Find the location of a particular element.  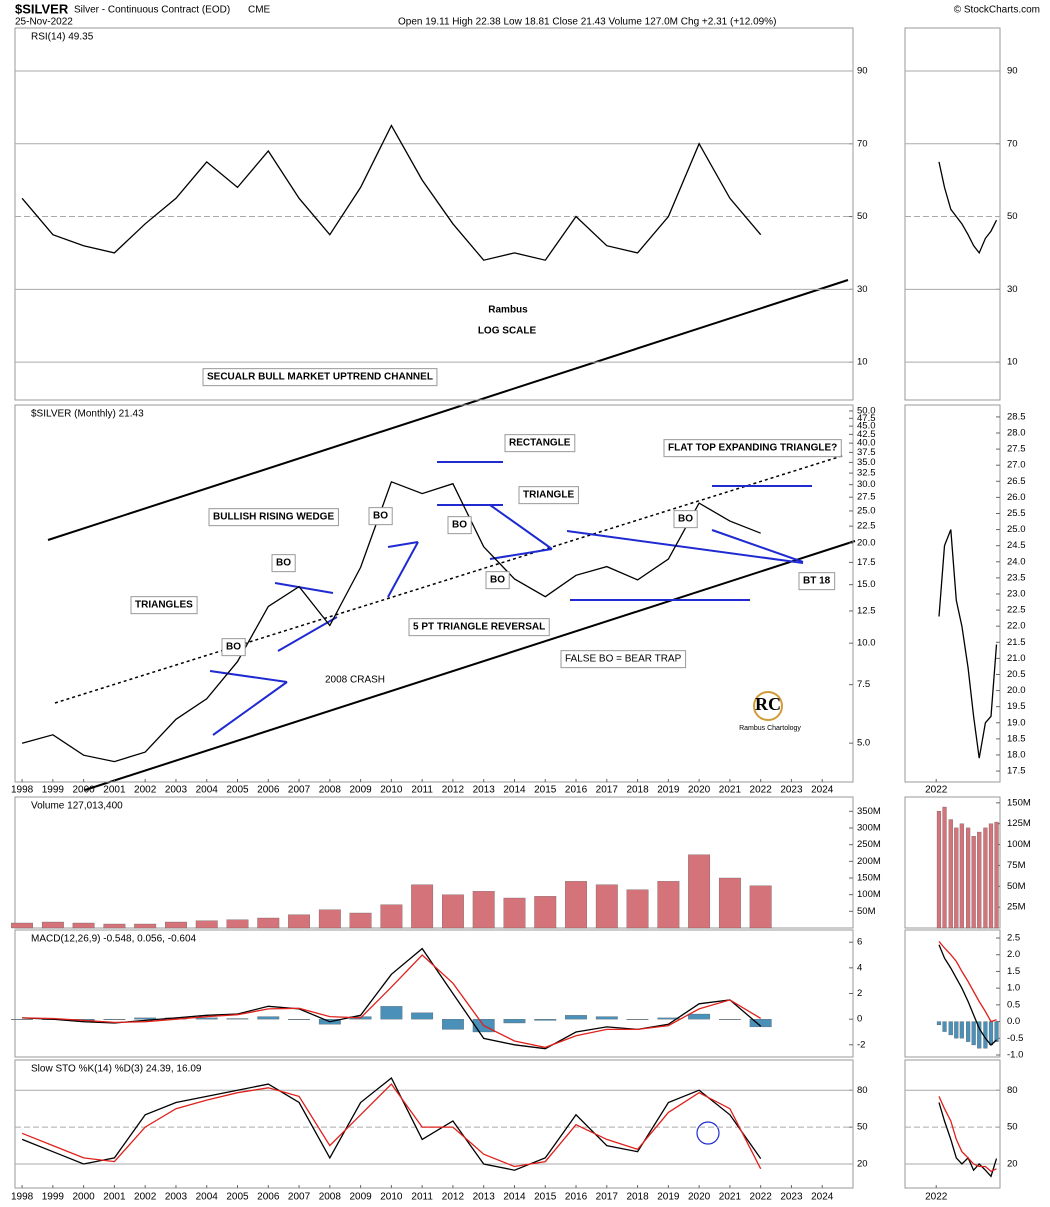

x-tick-label: 2017 is located at coordinates (607, 790).